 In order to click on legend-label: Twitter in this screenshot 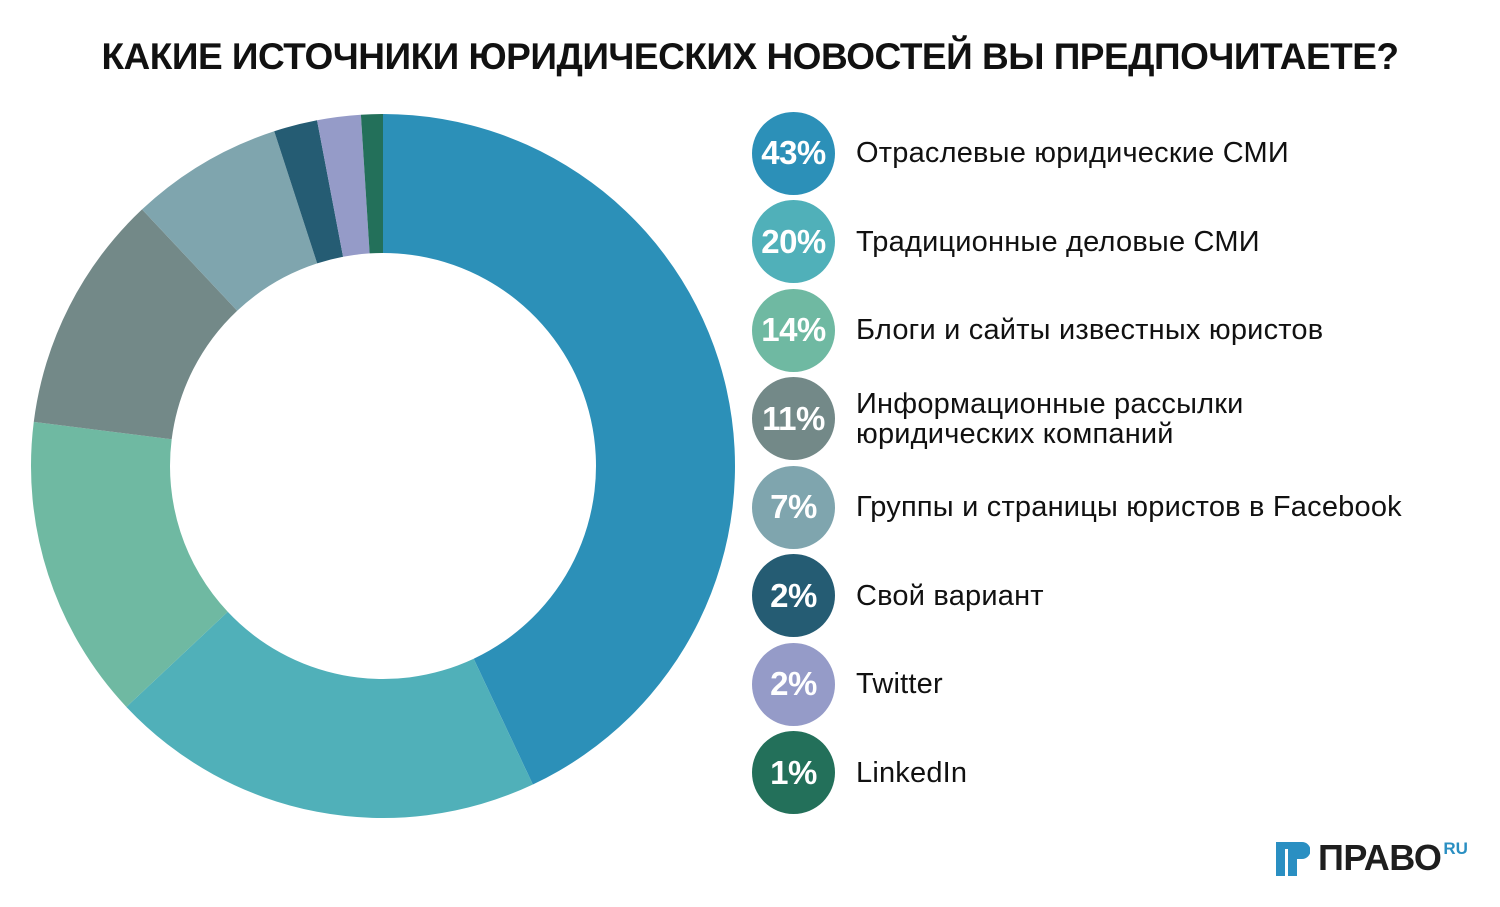, I will do `click(899, 684)`.